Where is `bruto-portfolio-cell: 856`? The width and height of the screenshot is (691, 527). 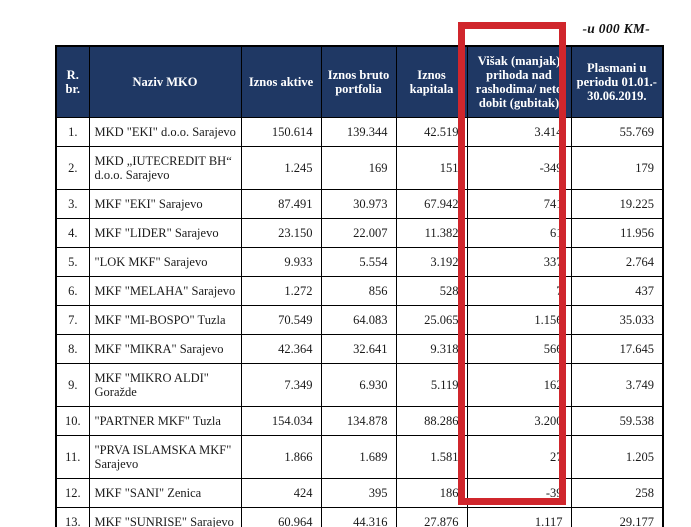
bruto-portfolio-cell: 856 is located at coordinates (358, 291).